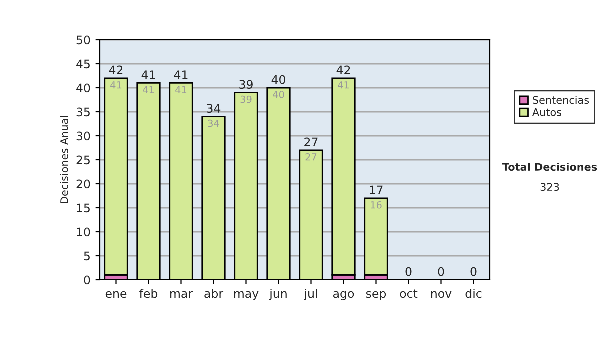 The width and height of the screenshot is (600, 340). What do you see at coordinates (278, 94) in the screenshot?
I see `data-label: 40` at bounding box center [278, 94].